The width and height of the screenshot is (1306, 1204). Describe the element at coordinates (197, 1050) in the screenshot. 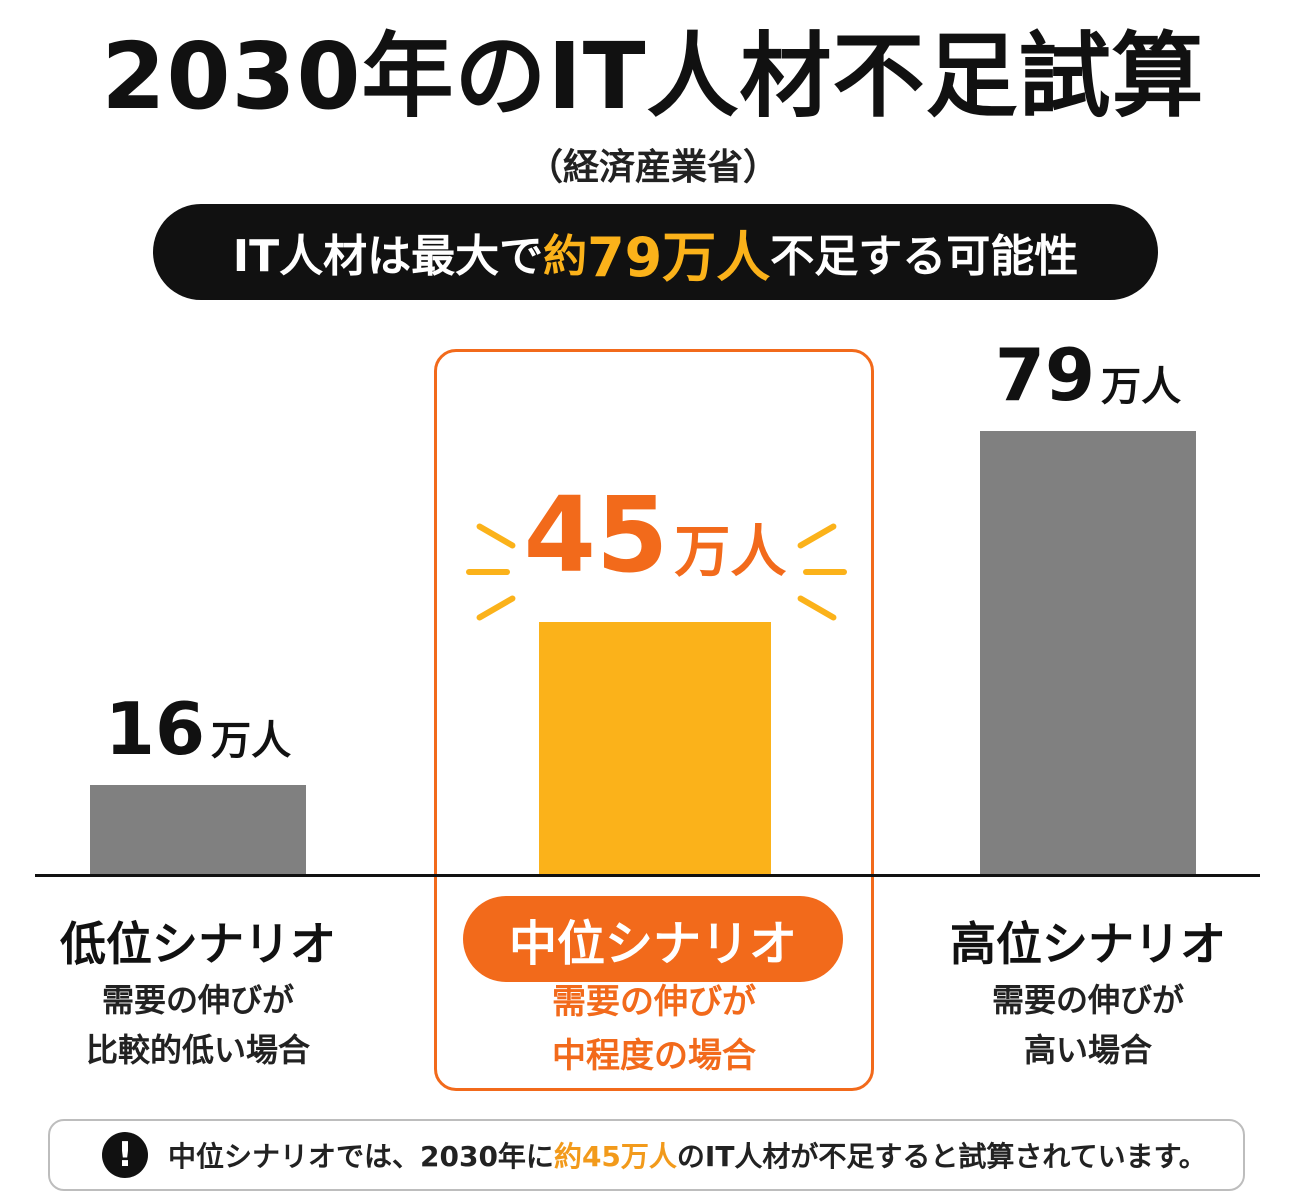

I see `description-low-line2: 比較的低い場合` at that location.